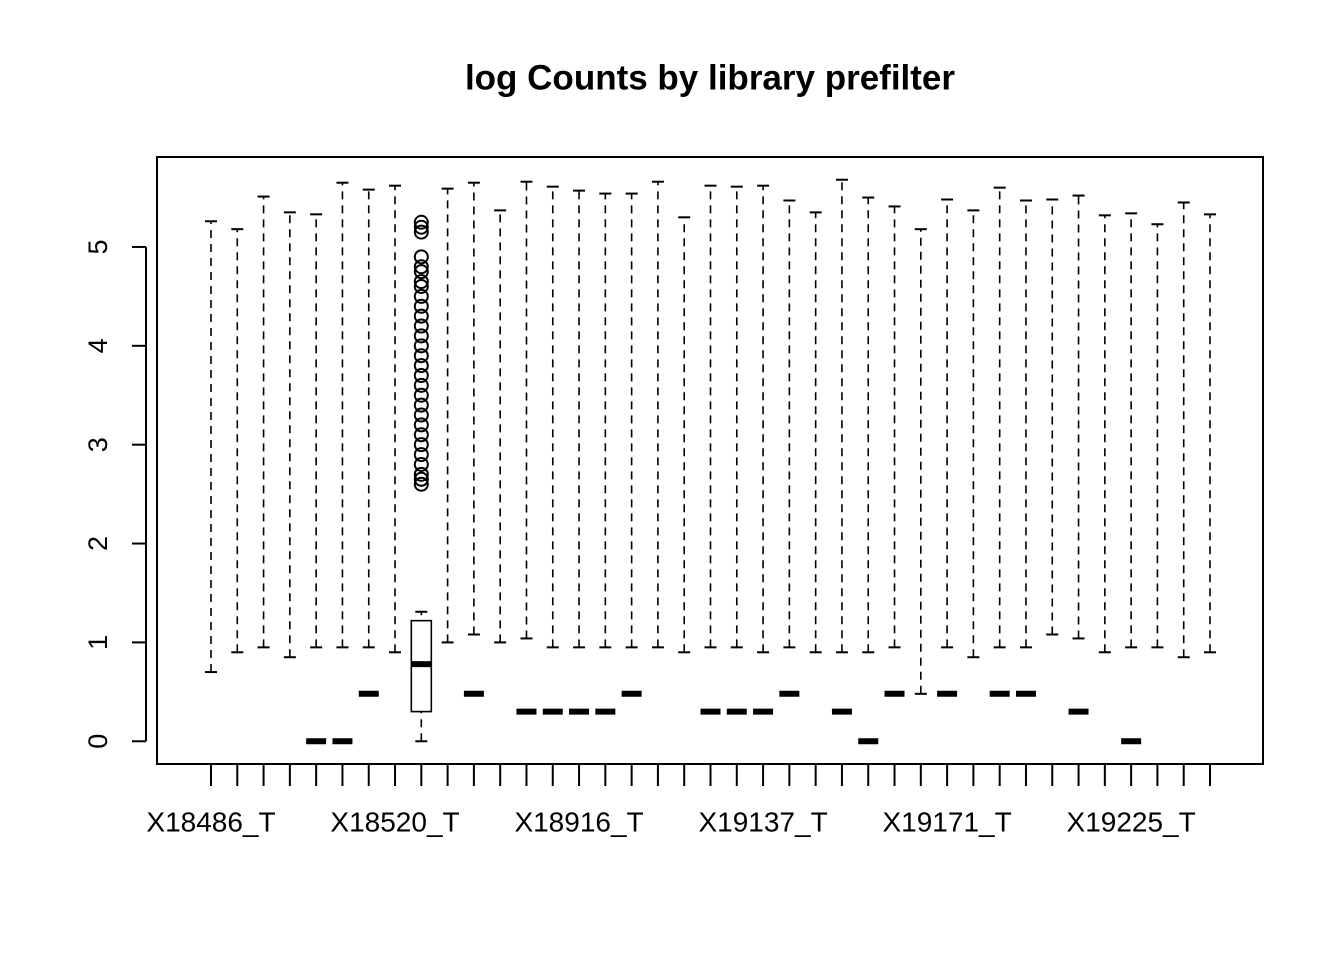 This screenshot has height=960, width=1344. Describe the element at coordinates (98, 444) in the screenshot. I see `y-tick-label: 3` at that location.